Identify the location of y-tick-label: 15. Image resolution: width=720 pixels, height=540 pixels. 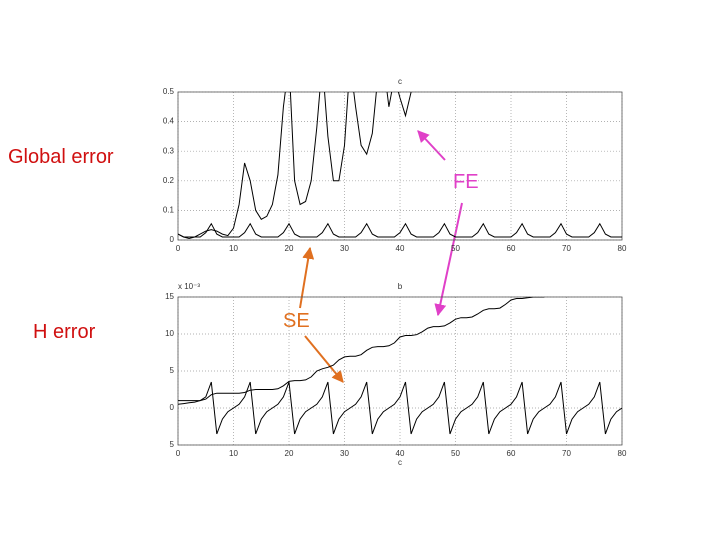
(169, 296).